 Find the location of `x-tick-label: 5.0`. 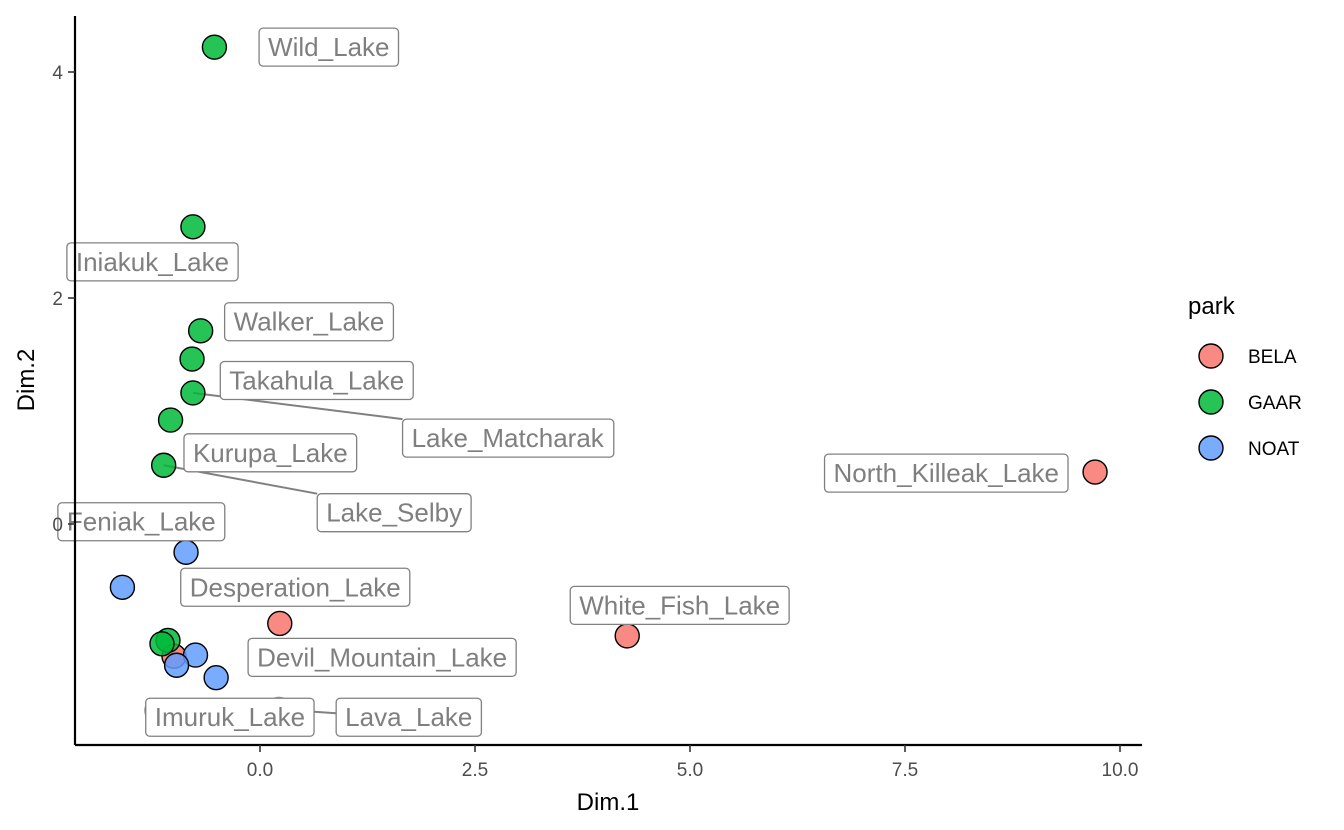

x-tick-label: 5.0 is located at coordinates (690, 770).